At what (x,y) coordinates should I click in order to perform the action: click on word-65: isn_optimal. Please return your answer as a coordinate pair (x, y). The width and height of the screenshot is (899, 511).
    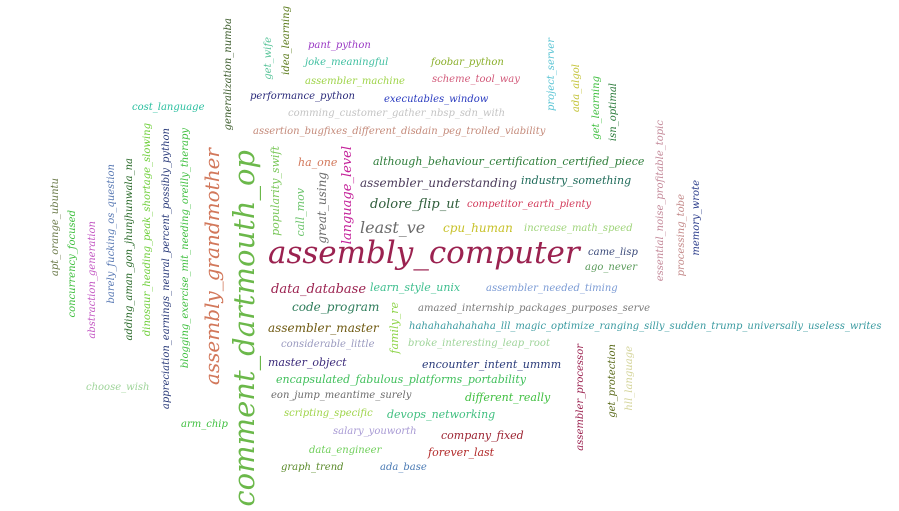
    Looking at the image, I should click on (613, 112).